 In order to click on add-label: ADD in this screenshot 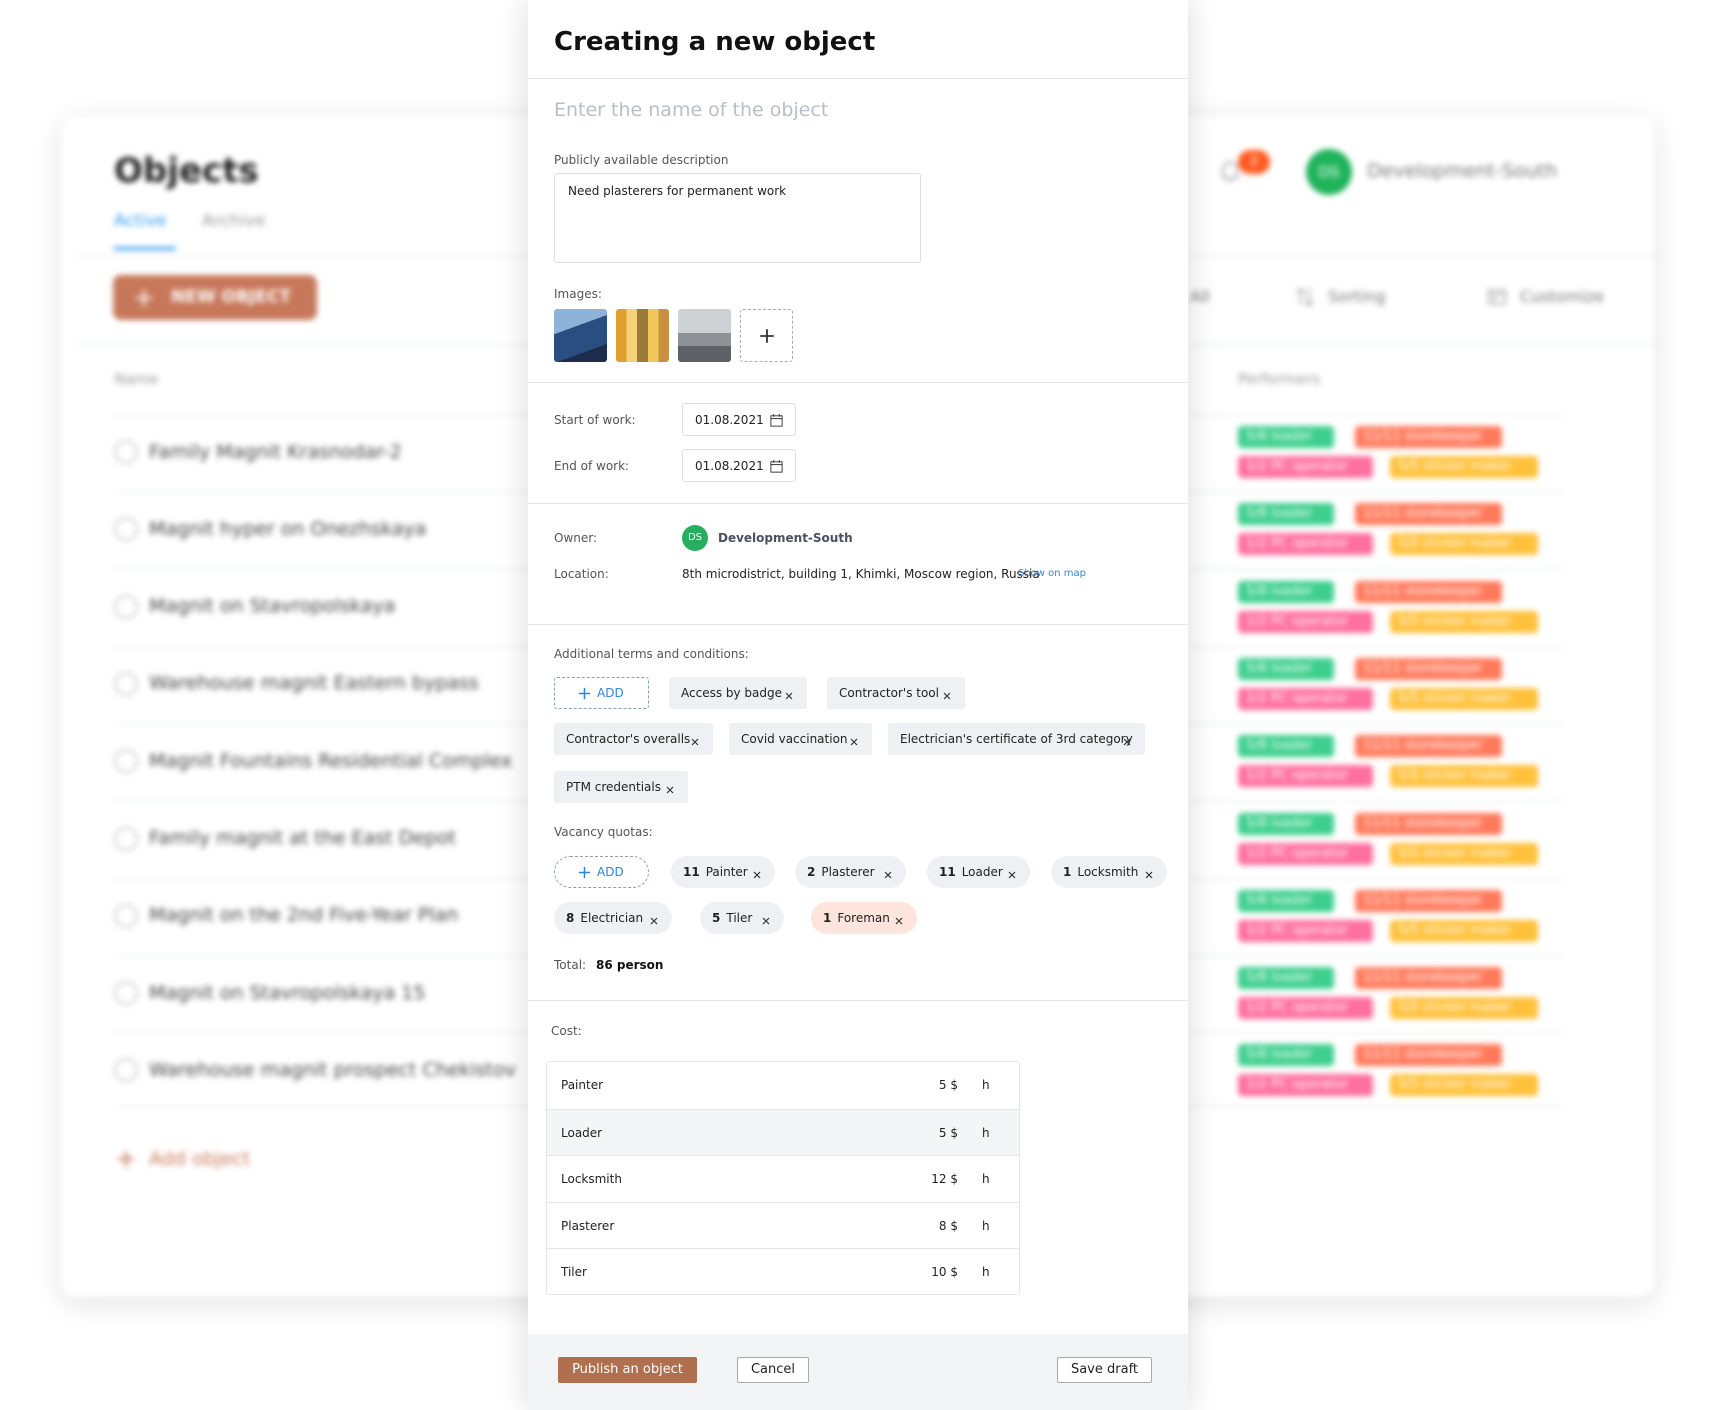, I will do `click(610, 693)`.